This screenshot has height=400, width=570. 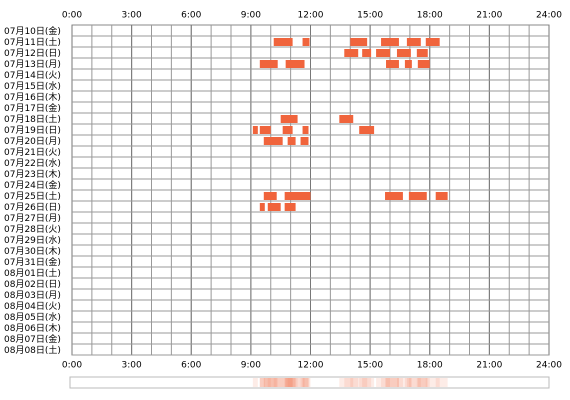 What do you see at coordinates (32, 229) in the screenshot?
I see `row-label: 07月28日(火)` at bounding box center [32, 229].